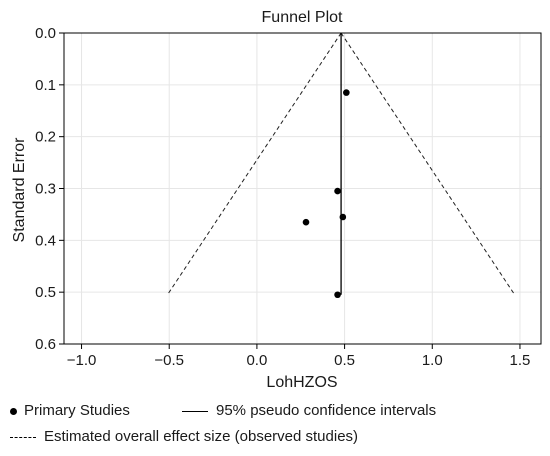 Image resolution: width=550 pixels, height=456 pixels. Describe the element at coordinates (13, 411) in the screenshot. I see `legend-dot-icon` at that location.